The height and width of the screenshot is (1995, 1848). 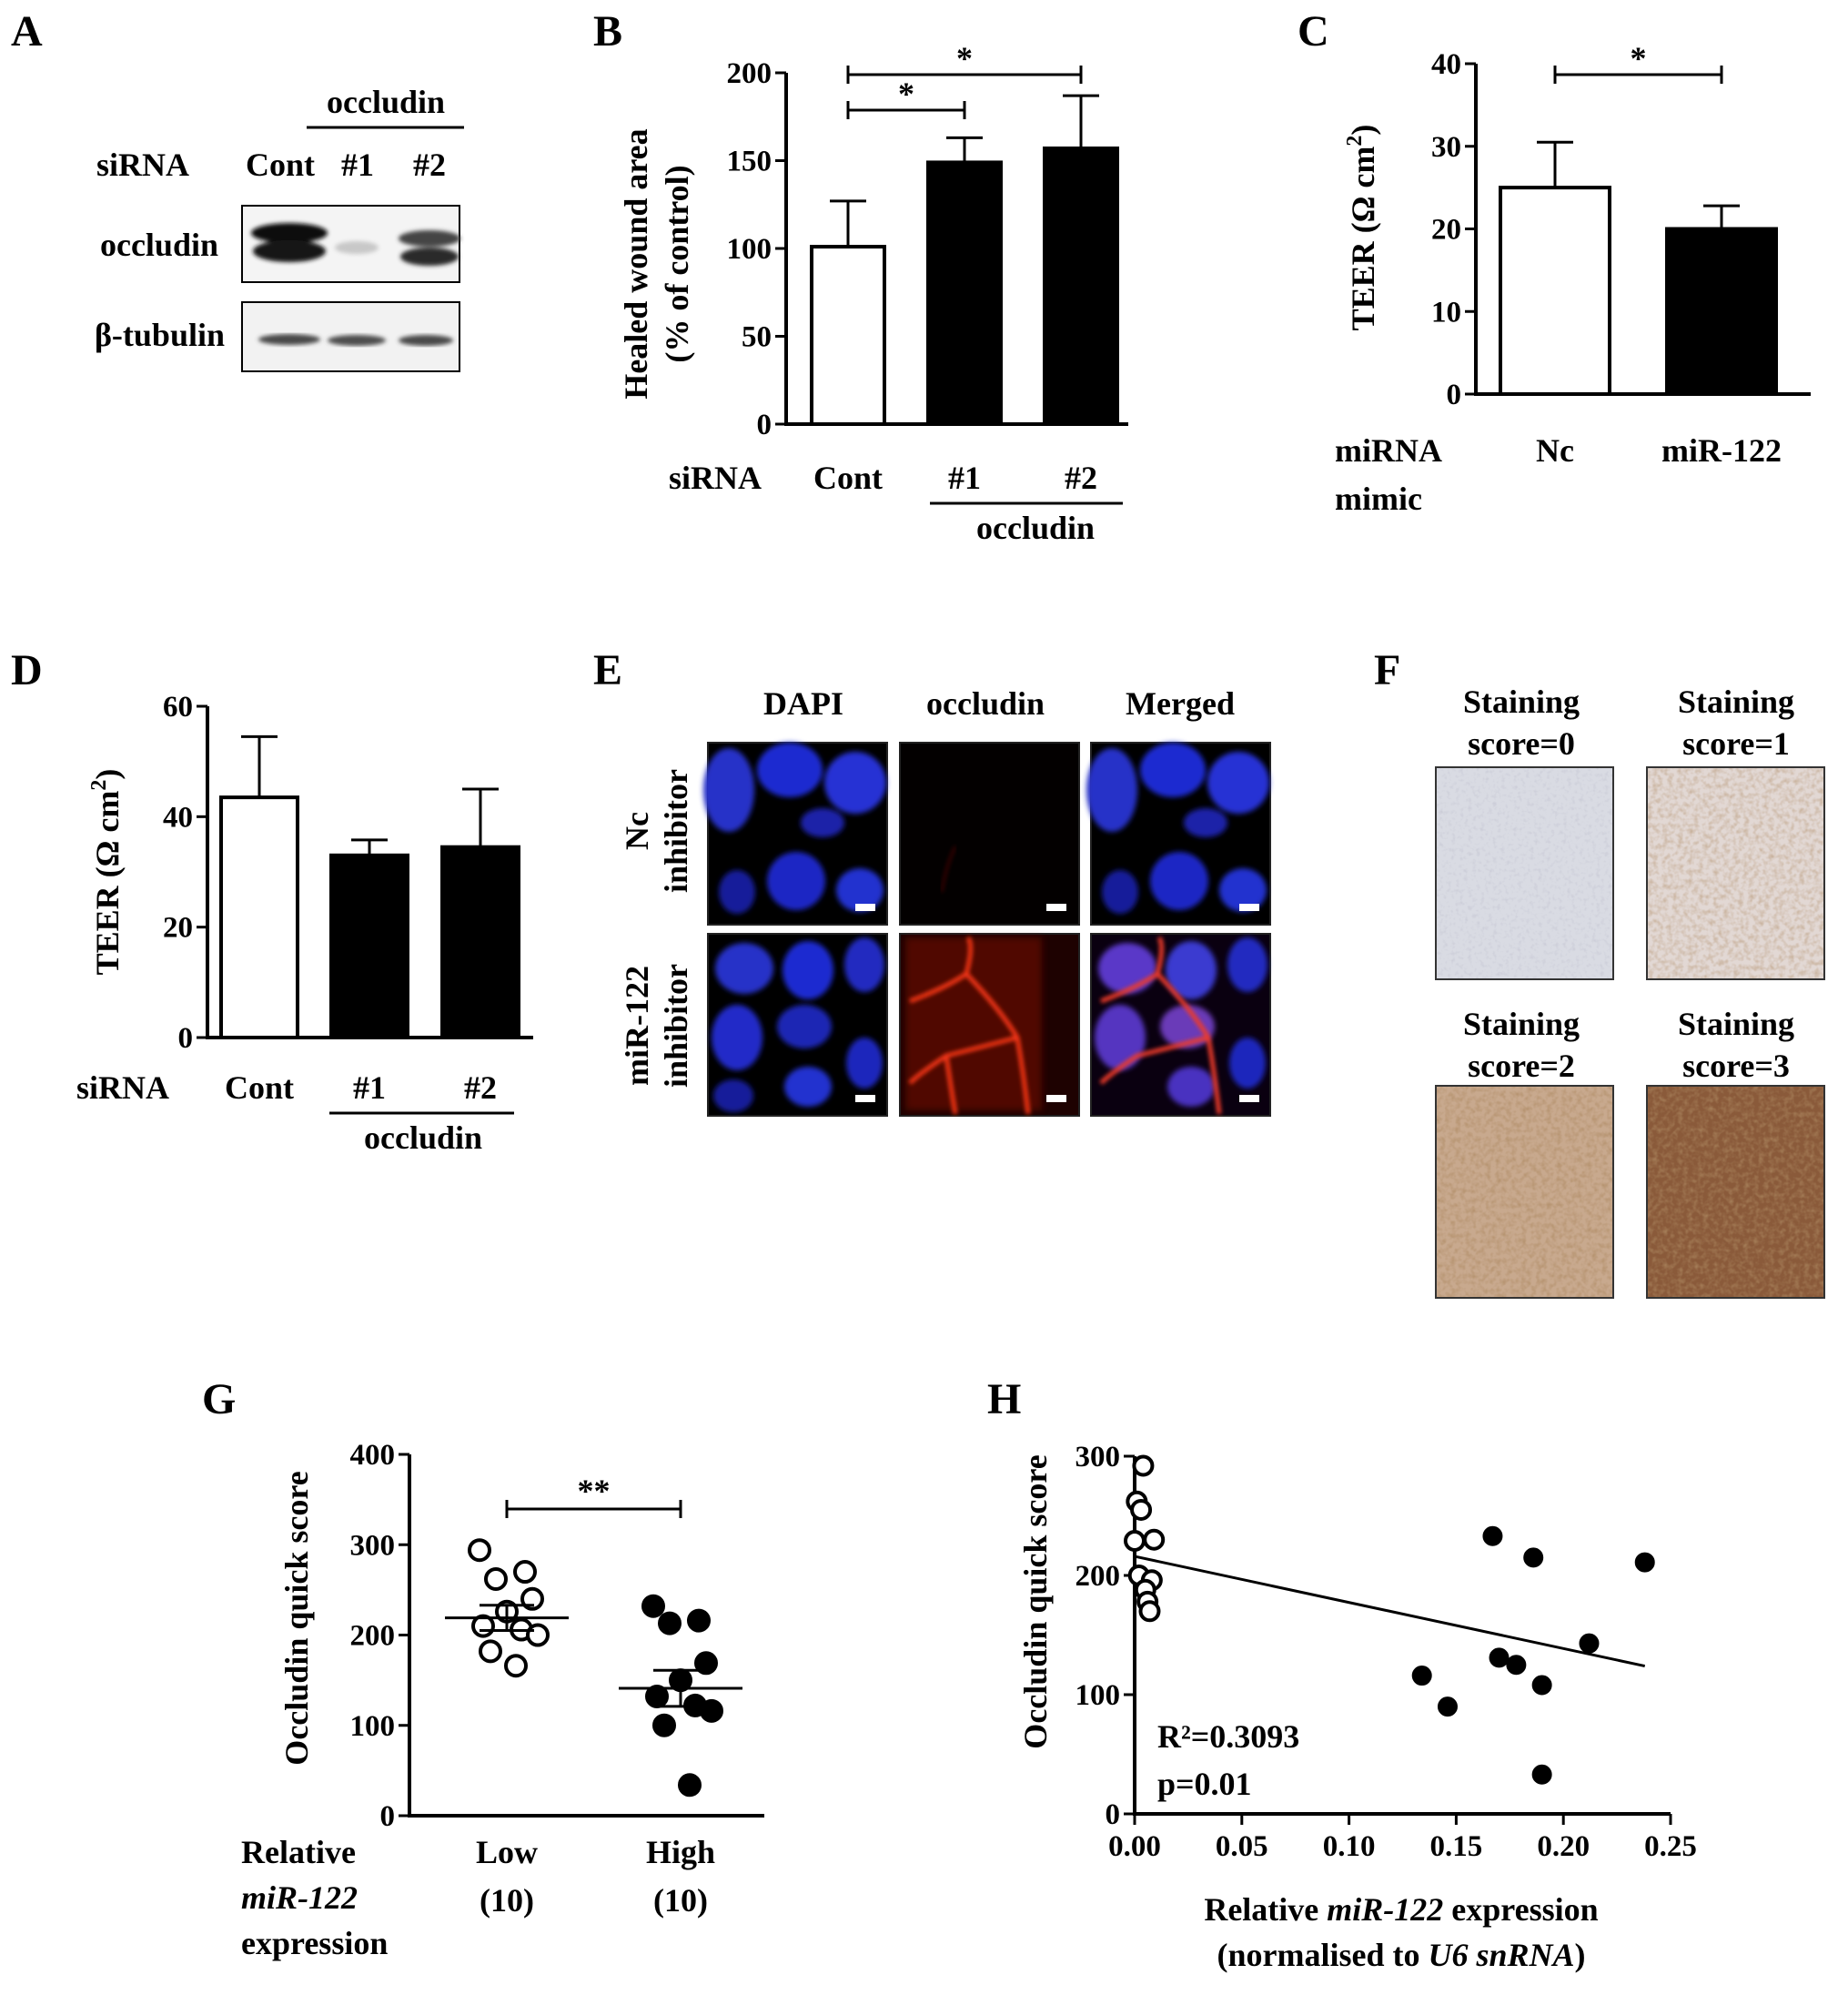 What do you see at coordinates (1388, 450) in the screenshot?
I see `c-row-label-1: miRNA` at bounding box center [1388, 450].